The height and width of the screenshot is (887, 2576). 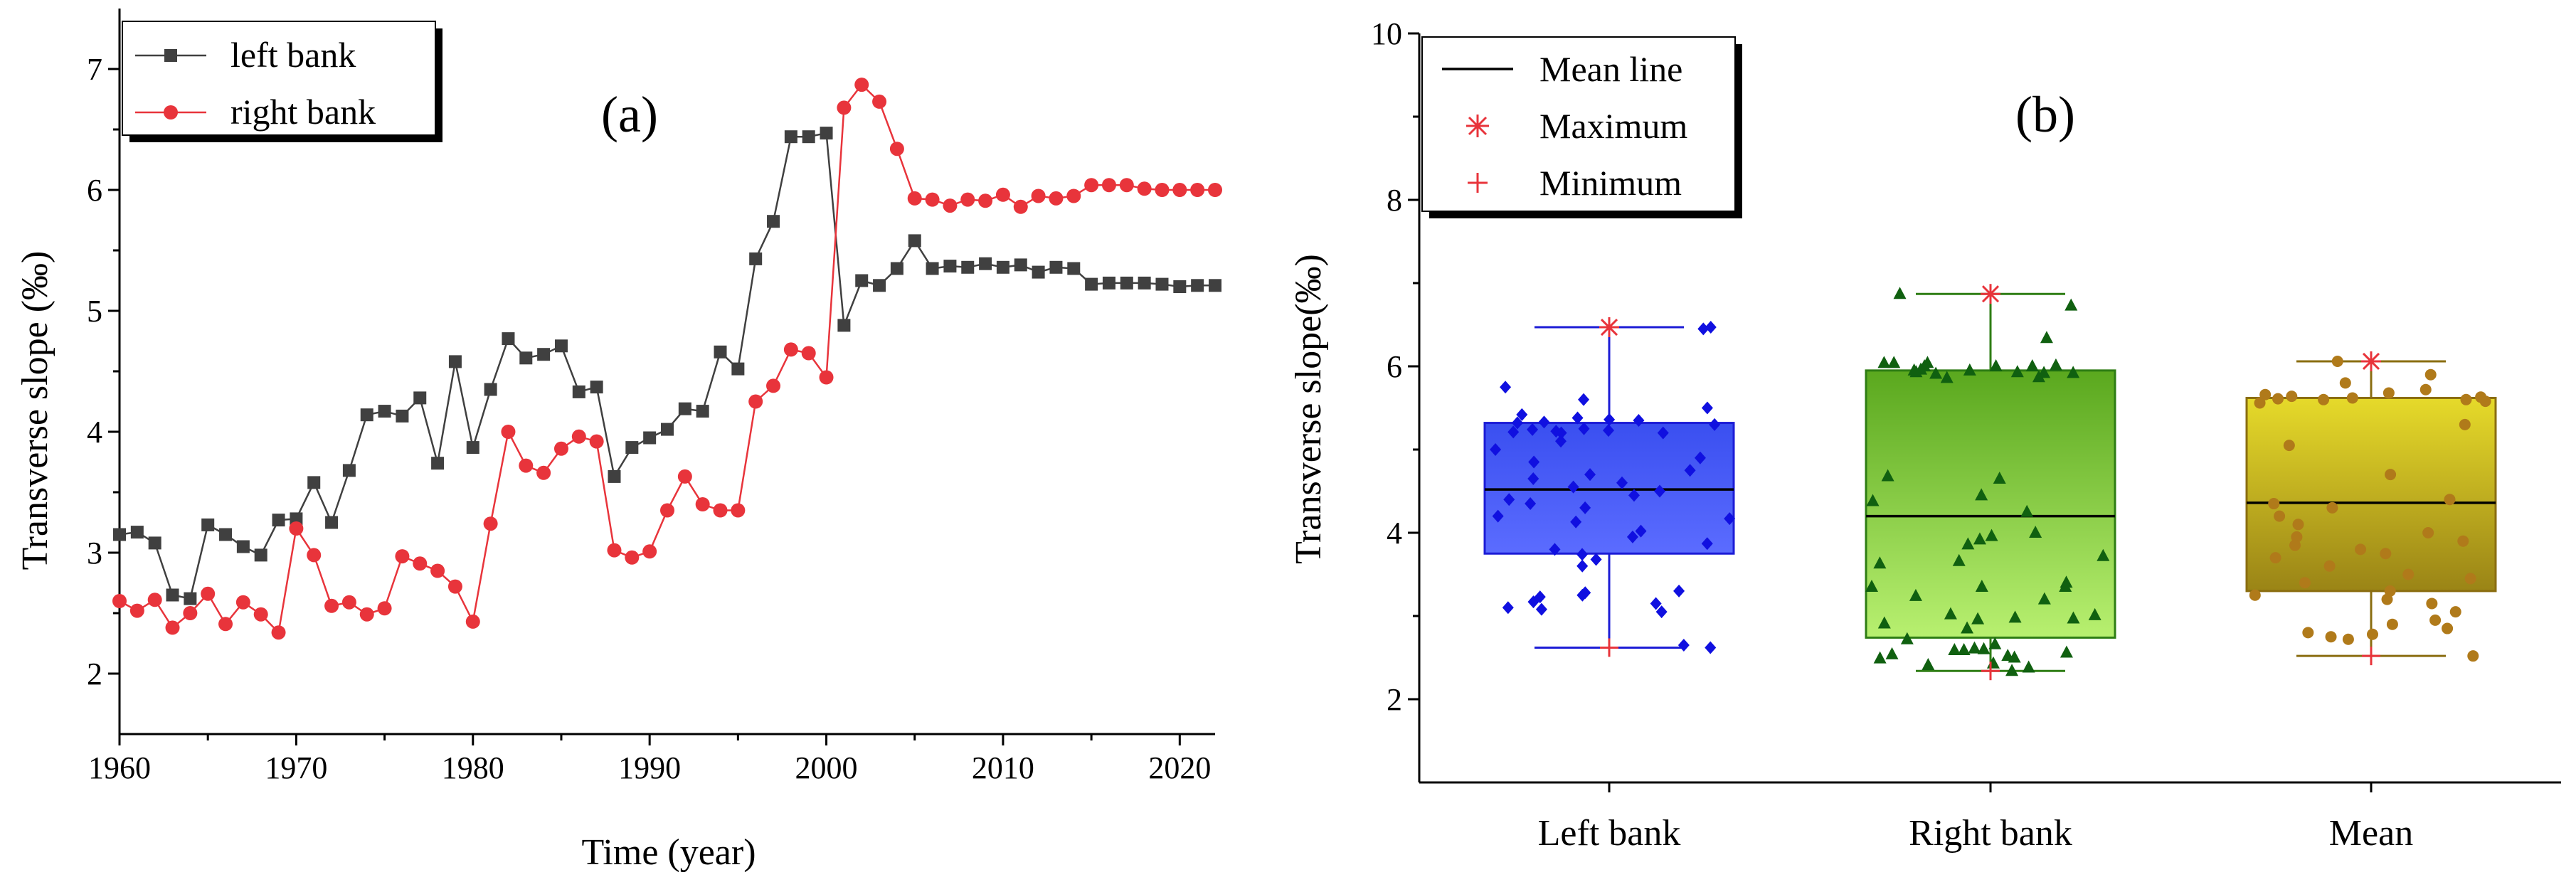 I want to click on panel-a-x-tick-label: 1990, so click(x=649, y=767).